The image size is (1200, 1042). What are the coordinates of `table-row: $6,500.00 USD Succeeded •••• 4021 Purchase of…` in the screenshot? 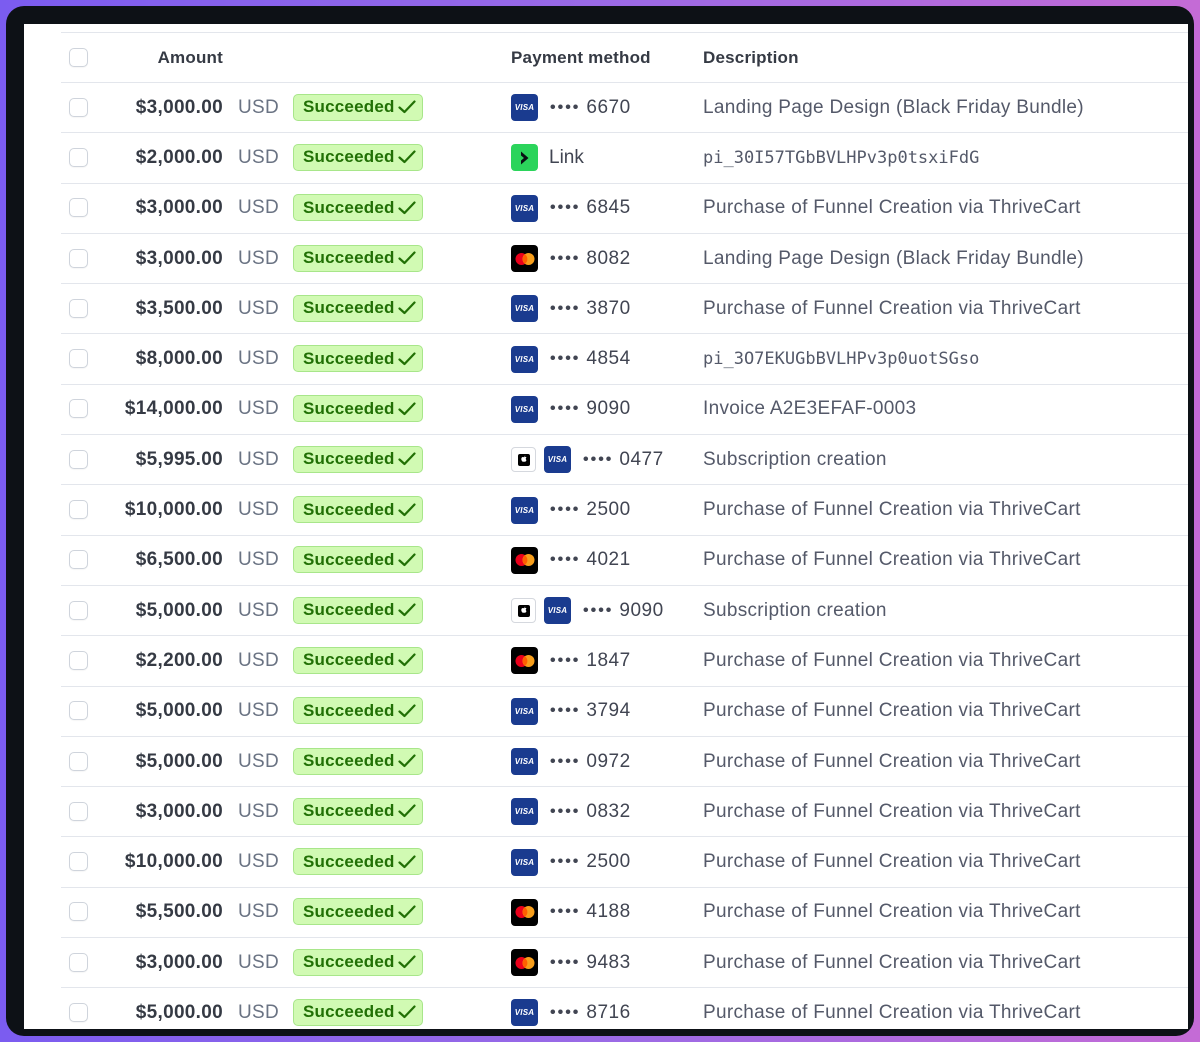 It's located at (624, 561).